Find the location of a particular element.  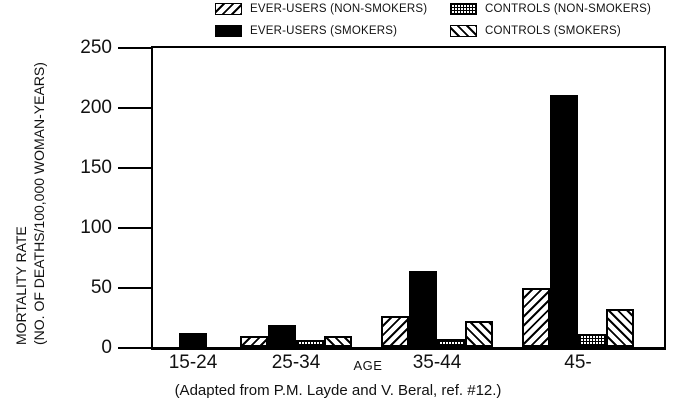

backslash-hatch-swatch-icon is located at coordinates (463, 31).